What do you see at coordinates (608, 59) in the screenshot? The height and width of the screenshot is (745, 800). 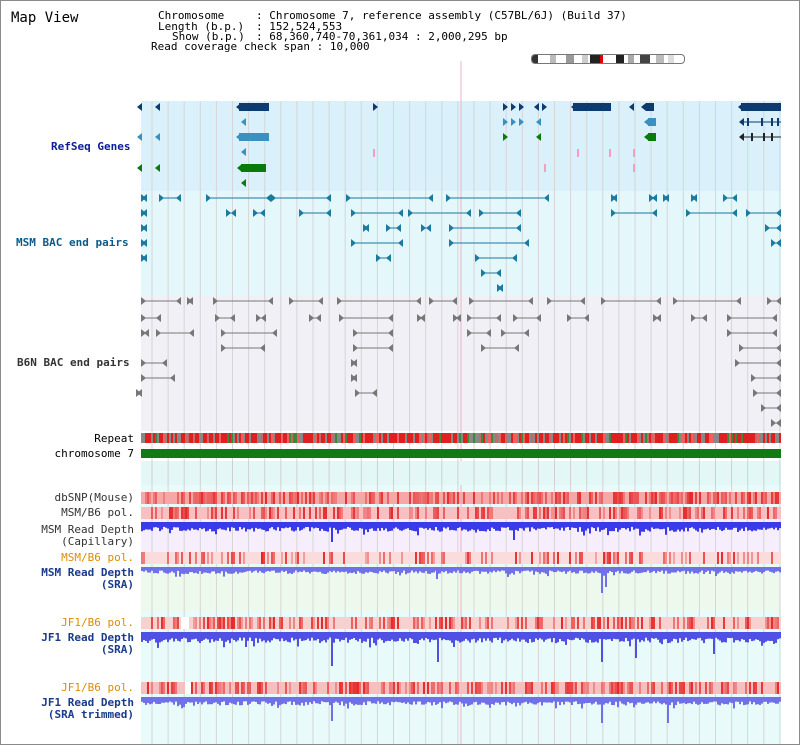 I see `chromosome-ideogram` at bounding box center [608, 59].